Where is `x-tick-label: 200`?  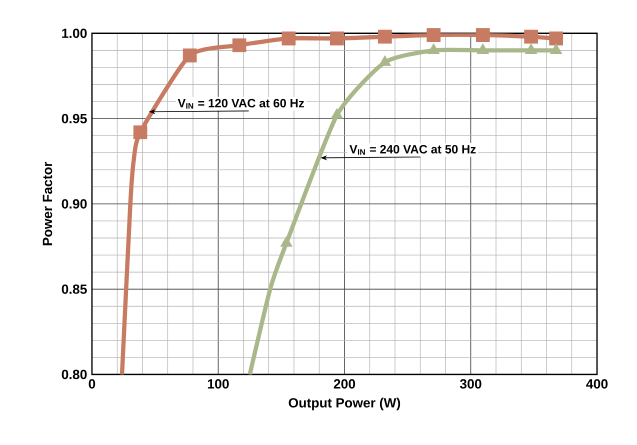
x-tick-label: 200 is located at coordinates (345, 384).